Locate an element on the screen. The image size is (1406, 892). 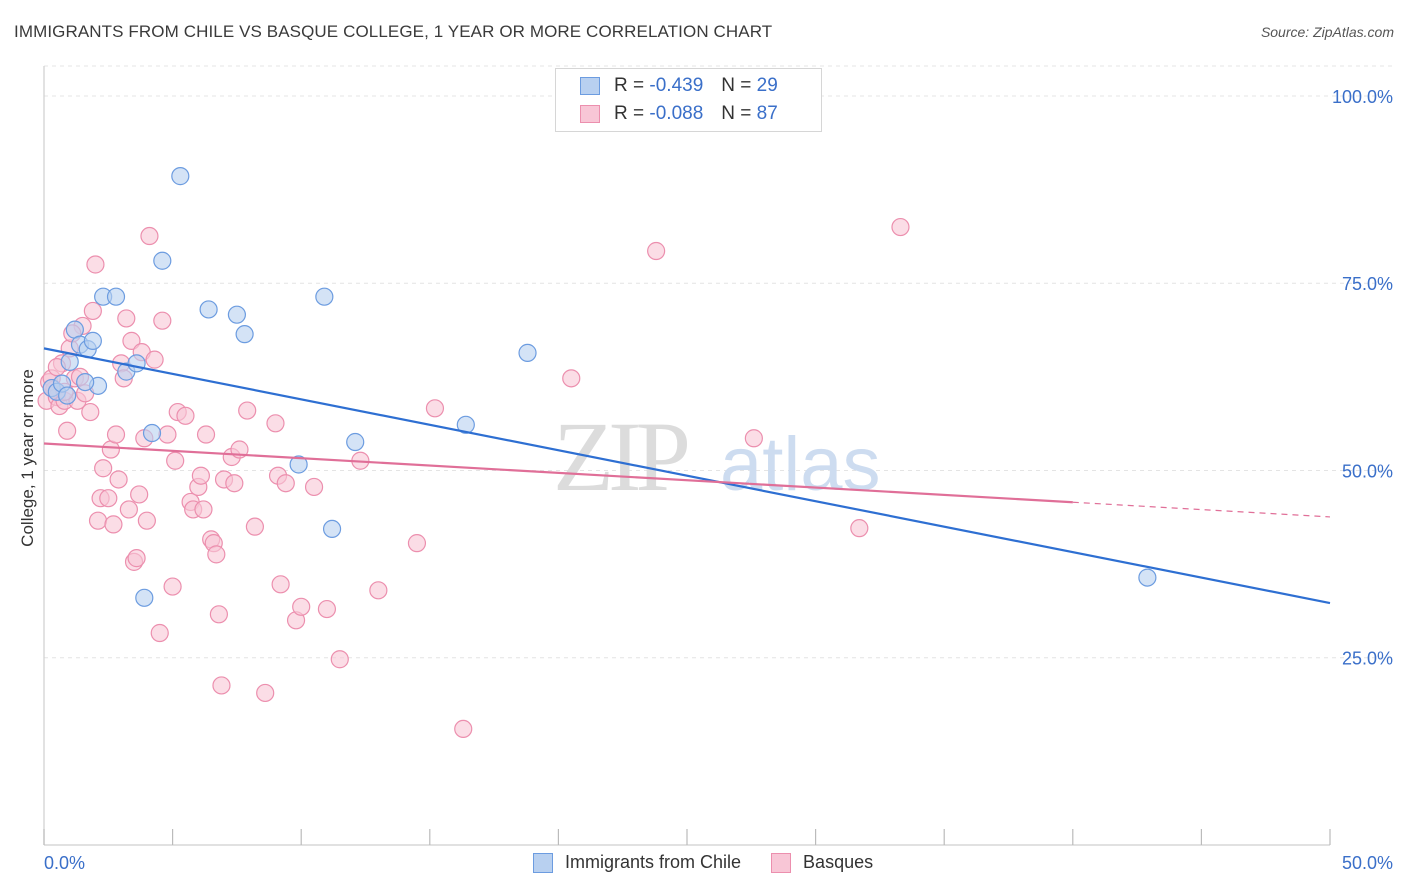
basque-trend-extension is located at coordinates (1201, 509).